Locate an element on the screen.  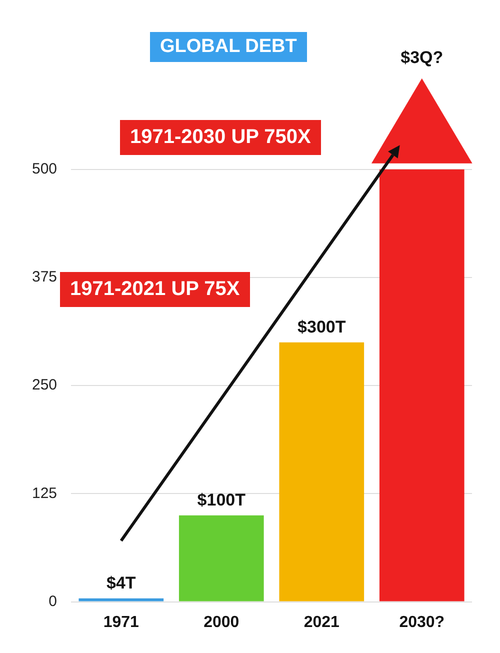
annotation: 1971-2021 UP 75X is located at coordinates (155, 289).